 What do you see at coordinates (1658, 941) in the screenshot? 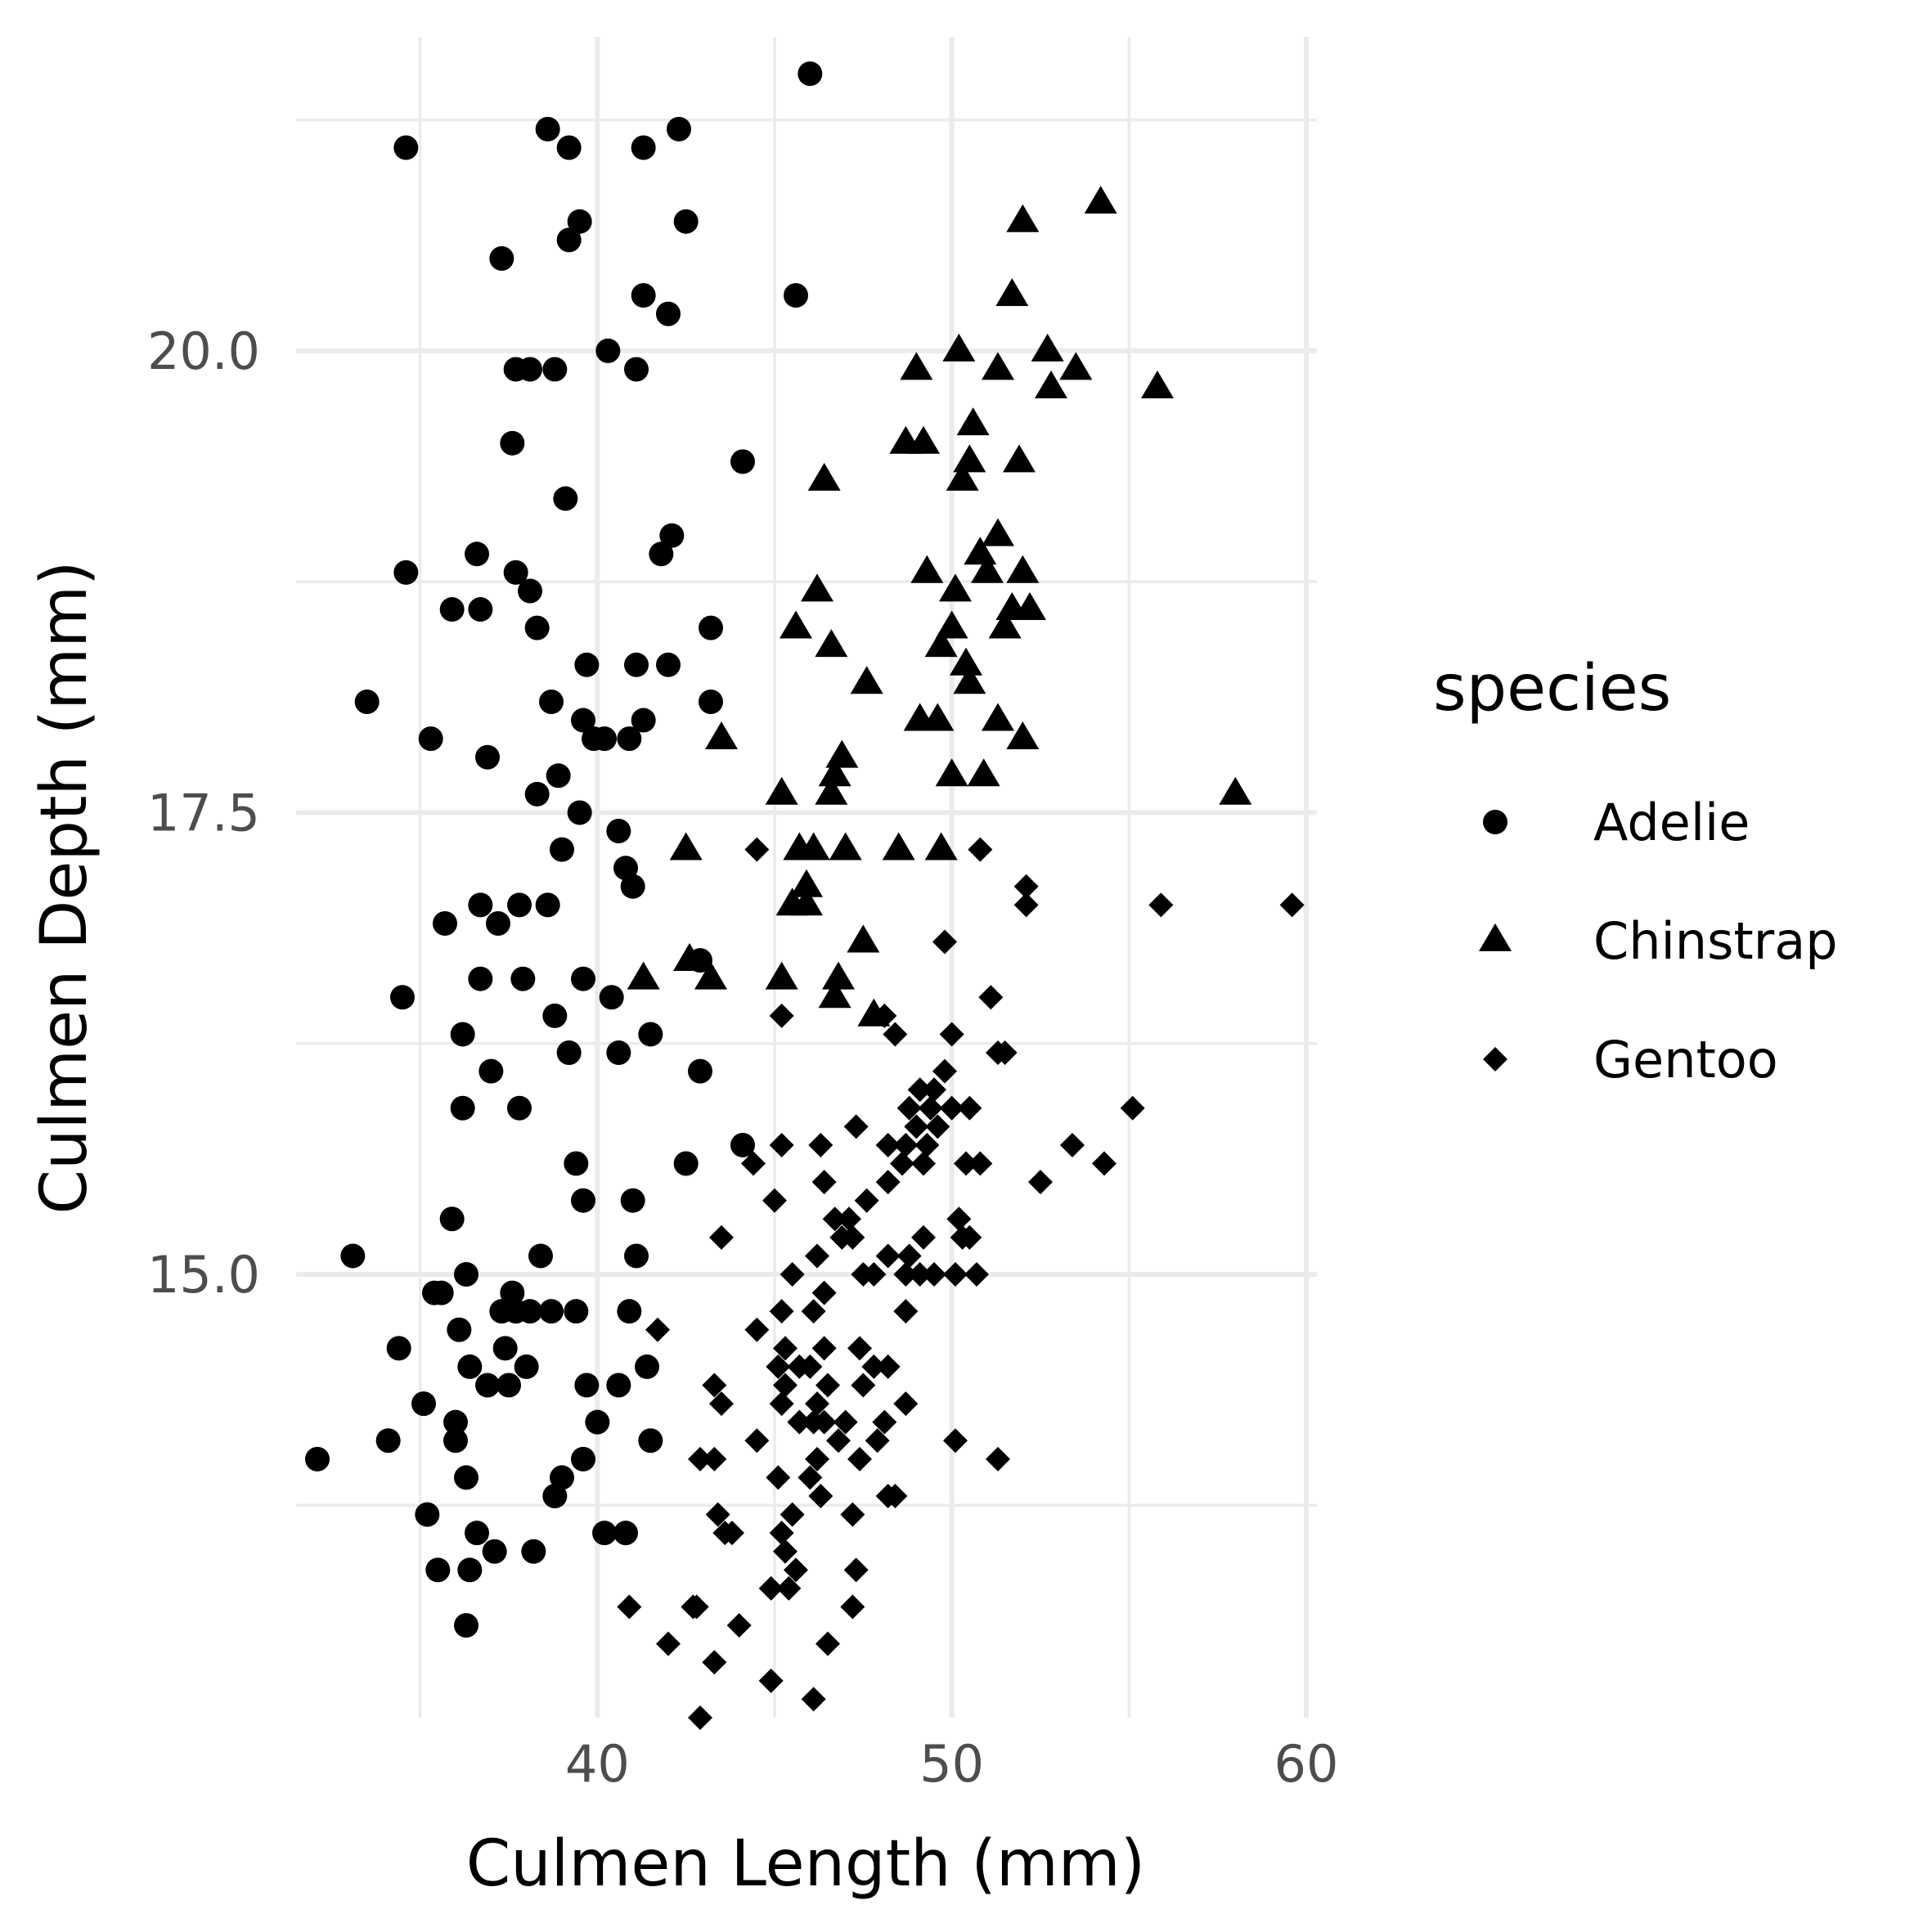
I see `legend-item-chinstrap: Chinstrap` at bounding box center [1658, 941].